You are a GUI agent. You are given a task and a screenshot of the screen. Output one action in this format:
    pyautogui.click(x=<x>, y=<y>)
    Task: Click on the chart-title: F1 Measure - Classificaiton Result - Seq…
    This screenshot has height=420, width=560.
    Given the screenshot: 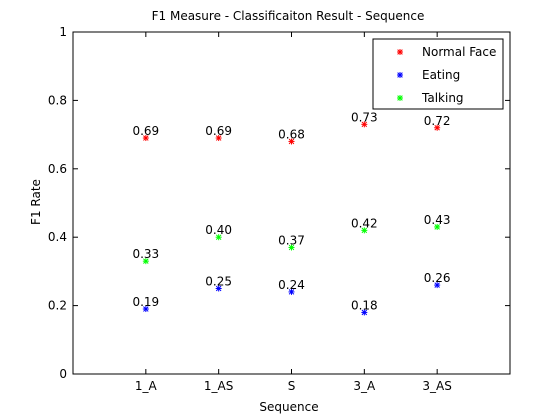 What is the action you would take?
    pyautogui.click(x=288, y=16)
    